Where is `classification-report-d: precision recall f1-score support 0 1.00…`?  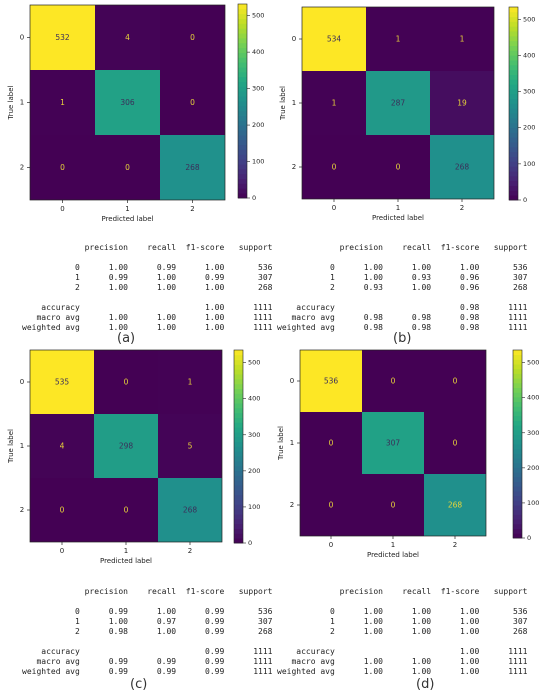 classification-report-d: precision recall f1-score support 0 1.00… is located at coordinates (402, 631).